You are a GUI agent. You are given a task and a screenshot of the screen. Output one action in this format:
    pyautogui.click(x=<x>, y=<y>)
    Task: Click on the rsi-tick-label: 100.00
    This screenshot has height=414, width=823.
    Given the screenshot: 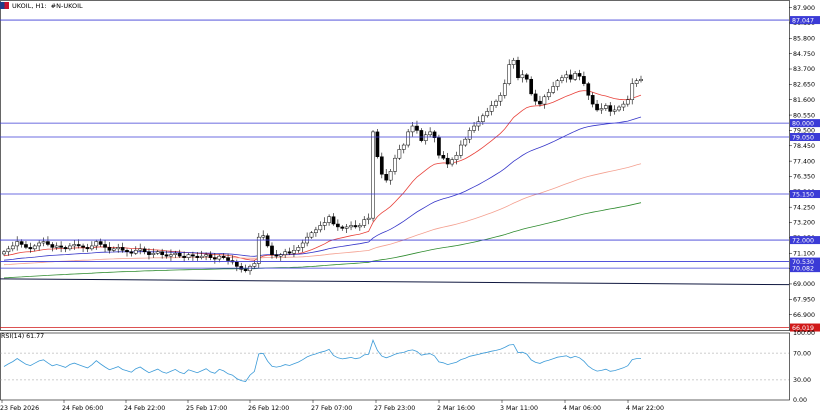 What is the action you would take?
    pyautogui.click(x=804, y=333)
    